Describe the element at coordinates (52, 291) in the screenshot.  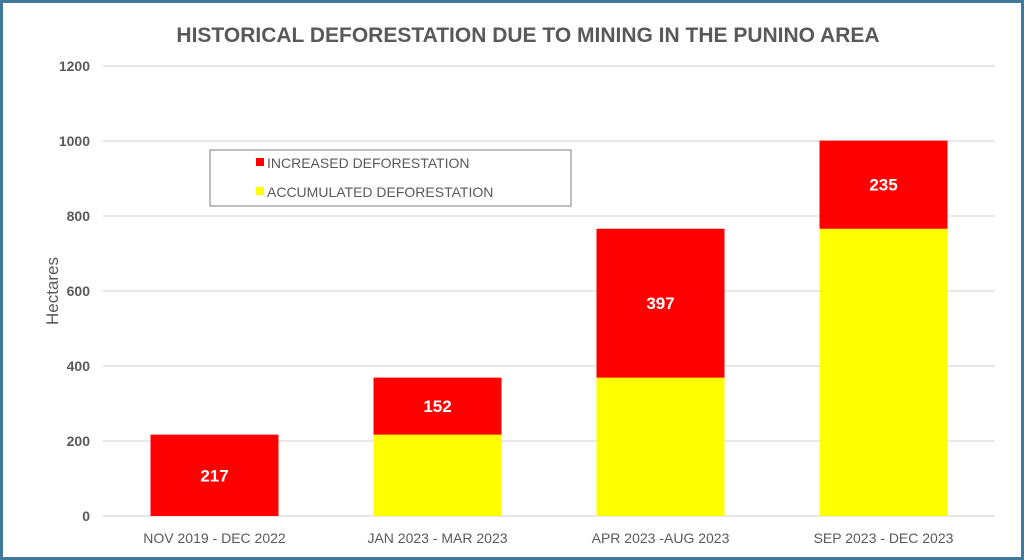
I see `y-axis-label: Hectares` at that location.